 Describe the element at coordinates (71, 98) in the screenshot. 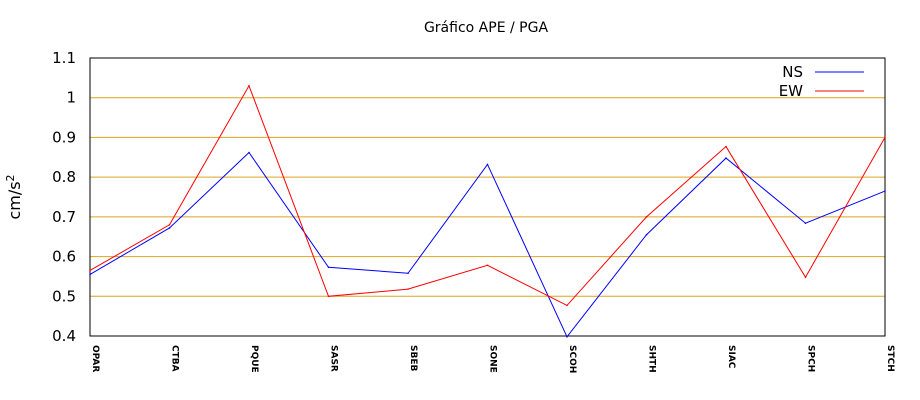

I see `y-tick-label: 1` at that location.